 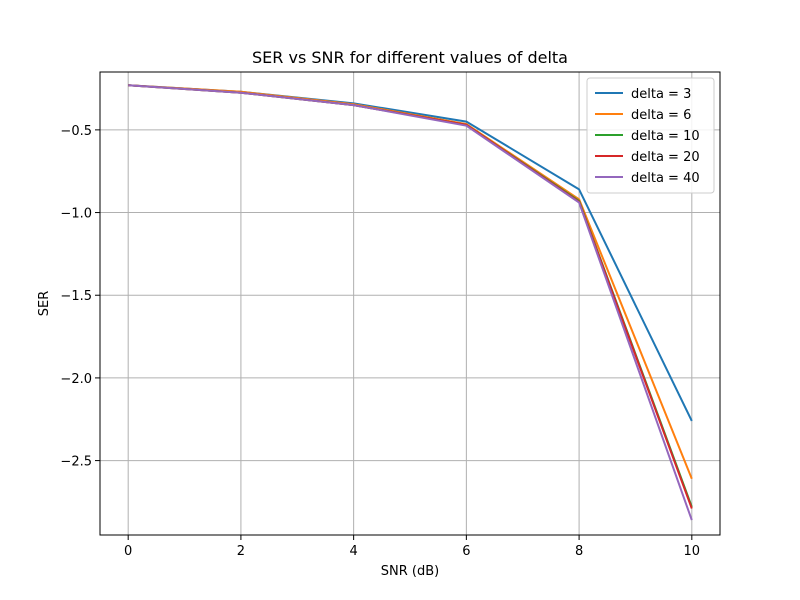 What do you see at coordinates (692, 551) in the screenshot?
I see `x-tick-label: 10` at bounding box center [692, 551].